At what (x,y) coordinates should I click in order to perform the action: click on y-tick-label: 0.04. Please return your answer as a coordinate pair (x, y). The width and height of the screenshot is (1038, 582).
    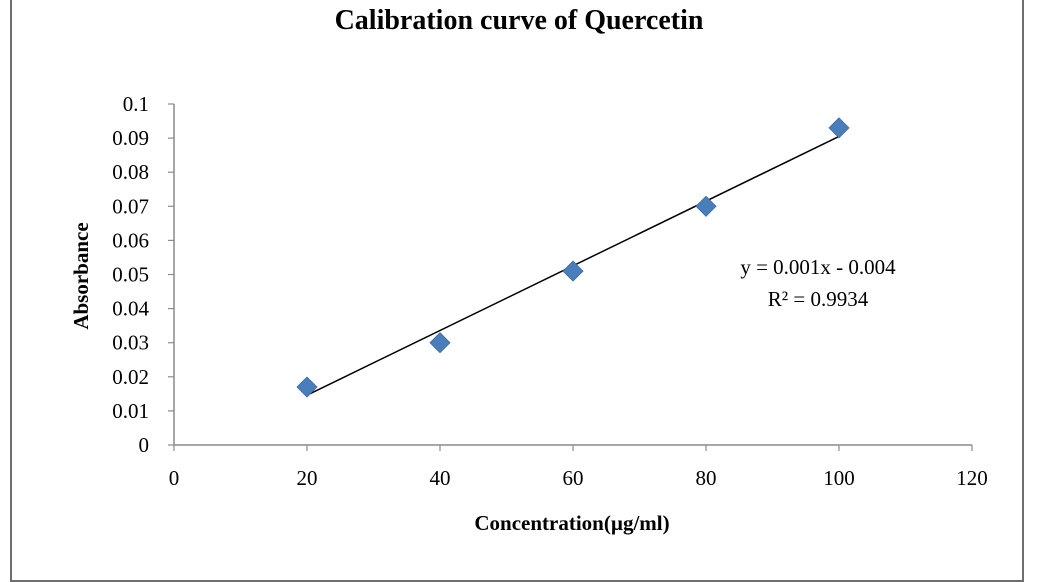
    Looking at the image, I should click on (130, 309).